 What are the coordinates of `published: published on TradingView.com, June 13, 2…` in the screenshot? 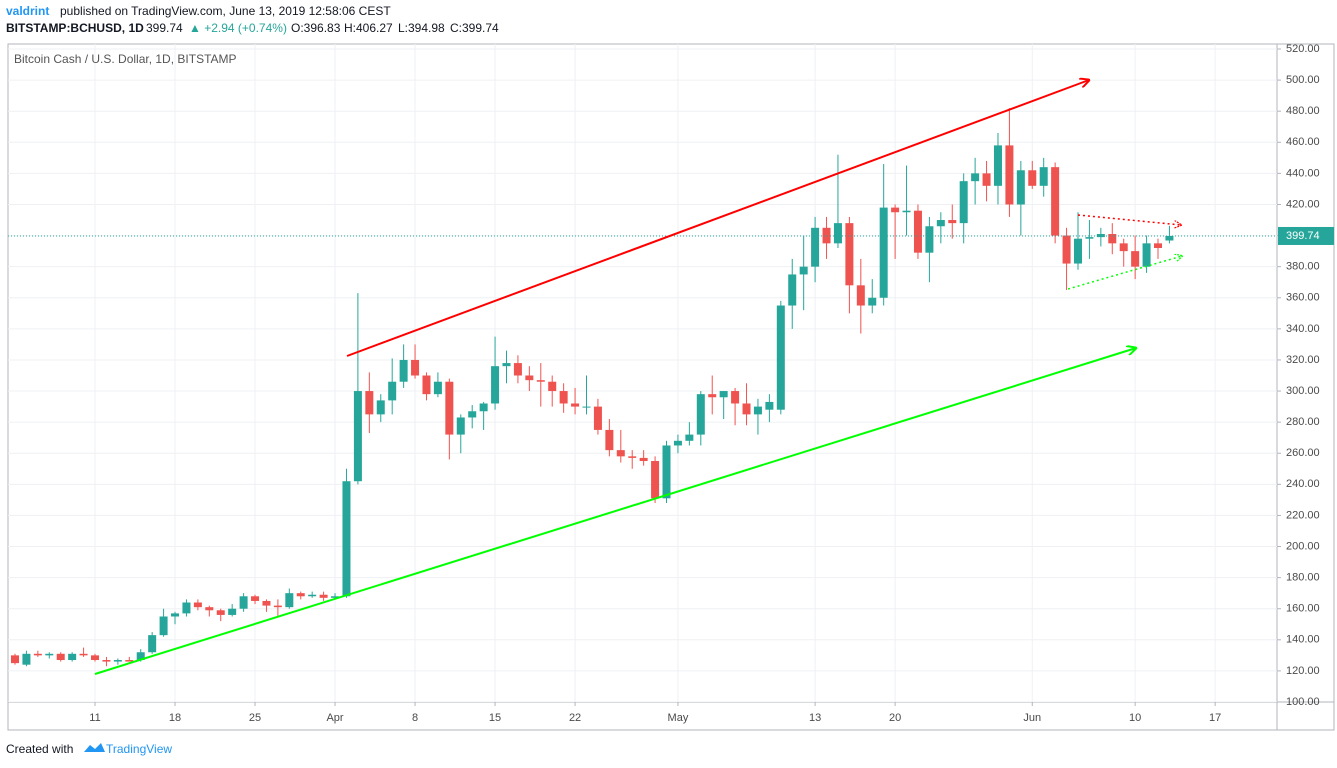 It's located at (225, 11).